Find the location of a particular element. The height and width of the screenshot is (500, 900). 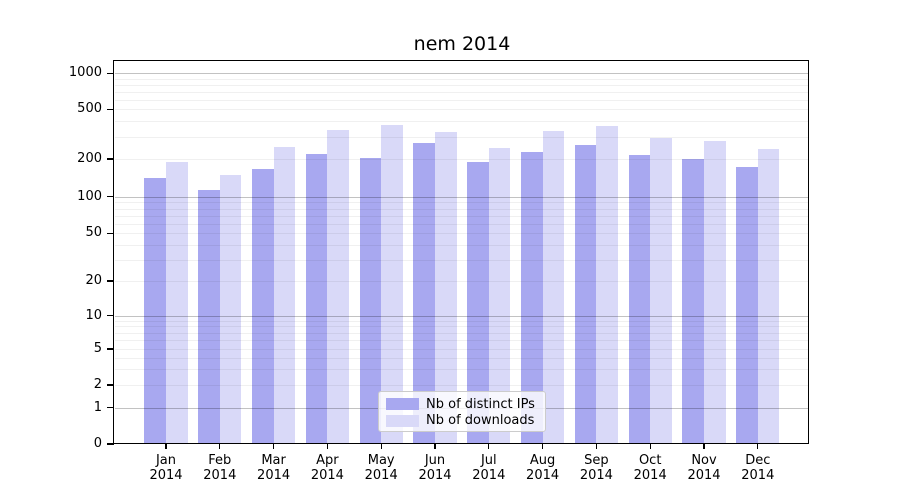

x-tick-label-feb: Feb 2014 is located at coordinates (220, 468).